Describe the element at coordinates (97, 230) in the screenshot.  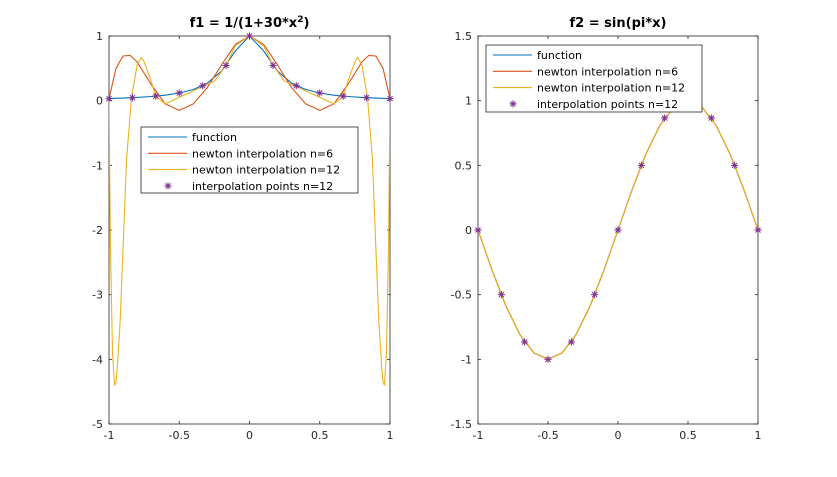
I see `y-tick-label: -2` at that location.